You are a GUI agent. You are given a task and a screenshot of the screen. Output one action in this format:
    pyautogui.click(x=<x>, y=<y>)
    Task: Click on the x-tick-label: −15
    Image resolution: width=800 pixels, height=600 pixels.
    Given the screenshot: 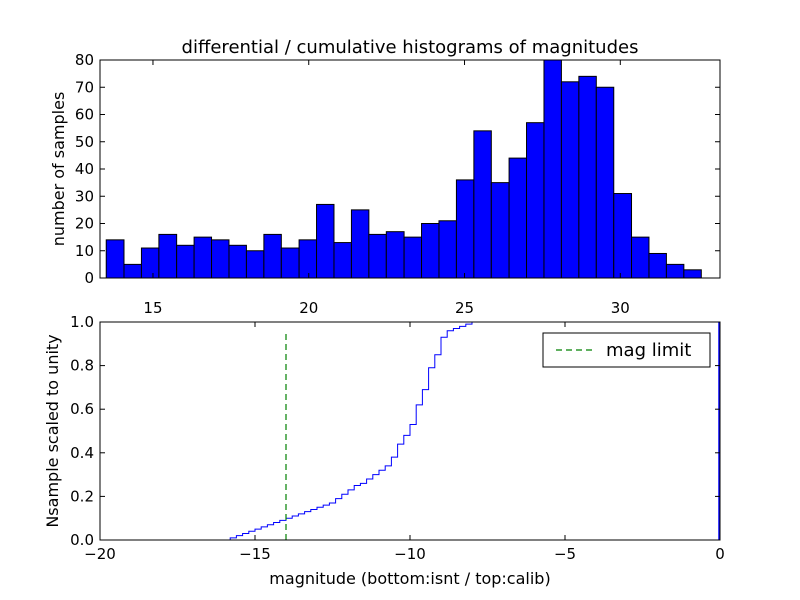 What is the action you would take?
    pyautogui.click(x=255, y=554)
    